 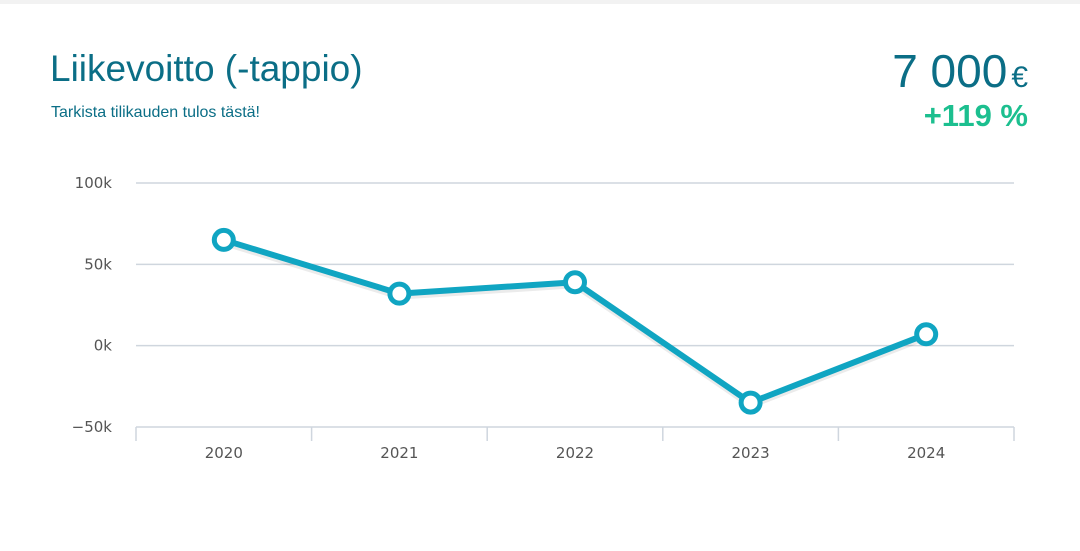 What do you see at coordinates (224, 453) in the screenshot?
I see `x-tick-label: 2020` at bounding box center [224, 453].